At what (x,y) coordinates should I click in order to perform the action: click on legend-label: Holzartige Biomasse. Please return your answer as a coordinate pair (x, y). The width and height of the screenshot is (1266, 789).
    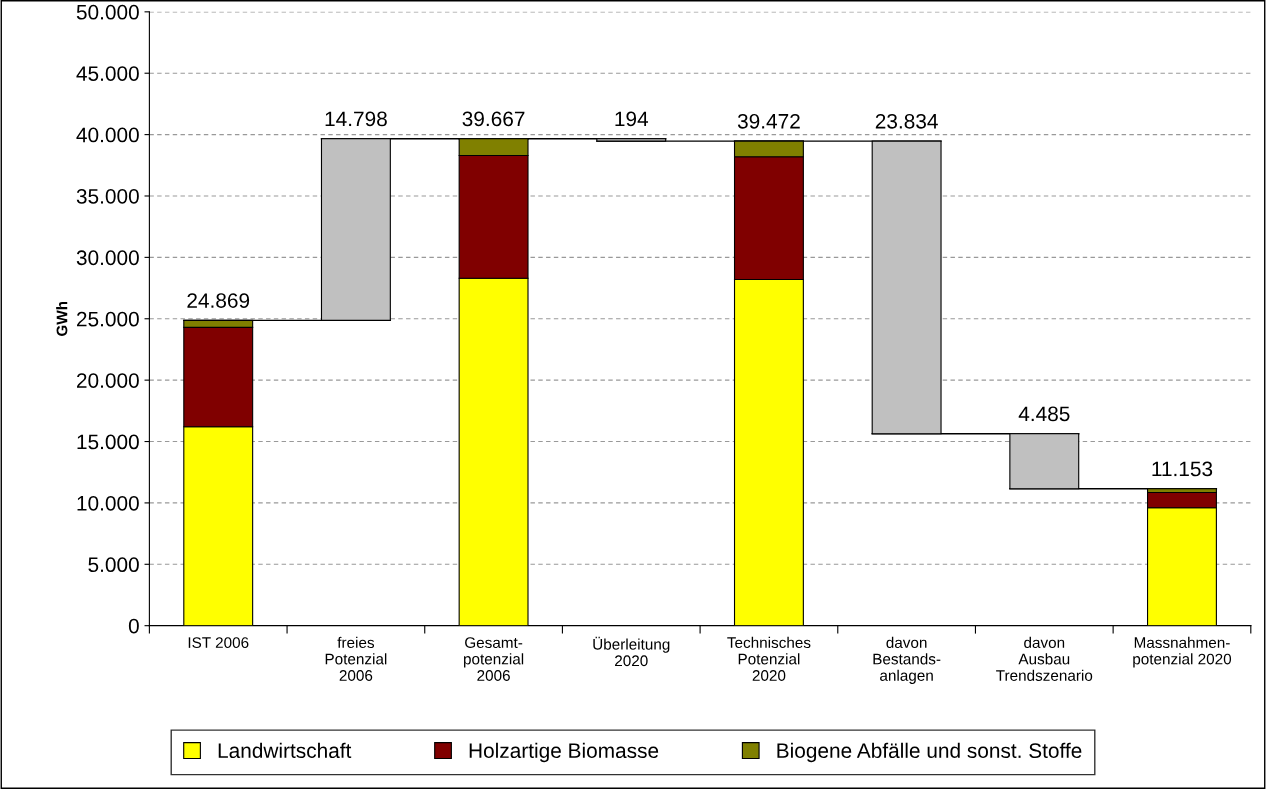
    Looking at the image, I should click on (564, 752).